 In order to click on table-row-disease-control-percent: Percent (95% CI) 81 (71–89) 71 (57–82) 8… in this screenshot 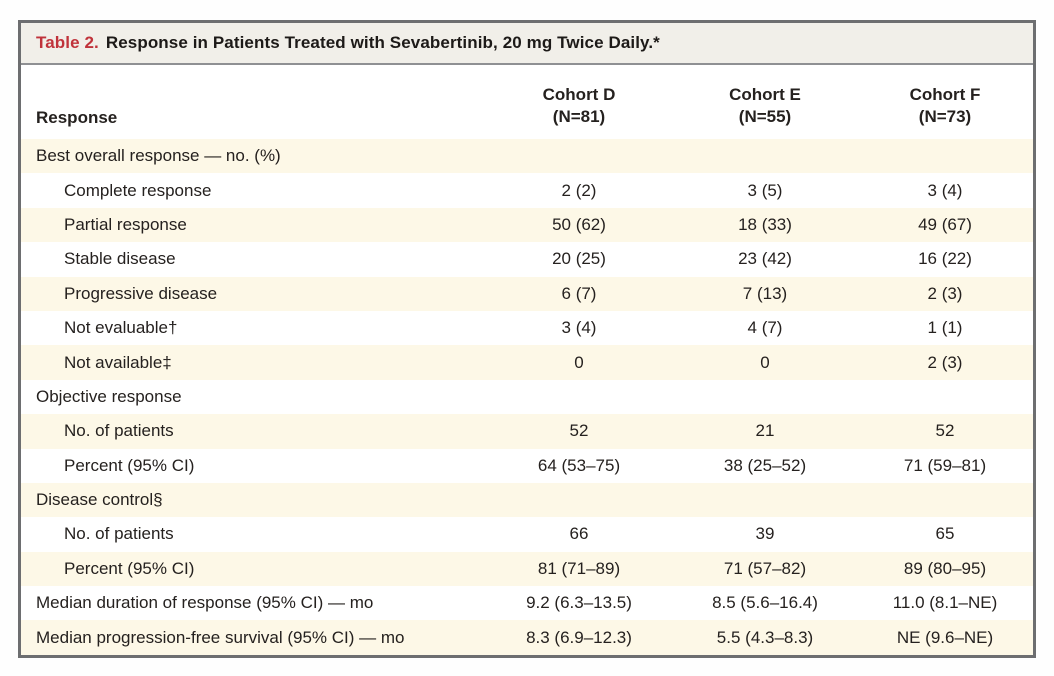, I will do `click(527, 569)`.